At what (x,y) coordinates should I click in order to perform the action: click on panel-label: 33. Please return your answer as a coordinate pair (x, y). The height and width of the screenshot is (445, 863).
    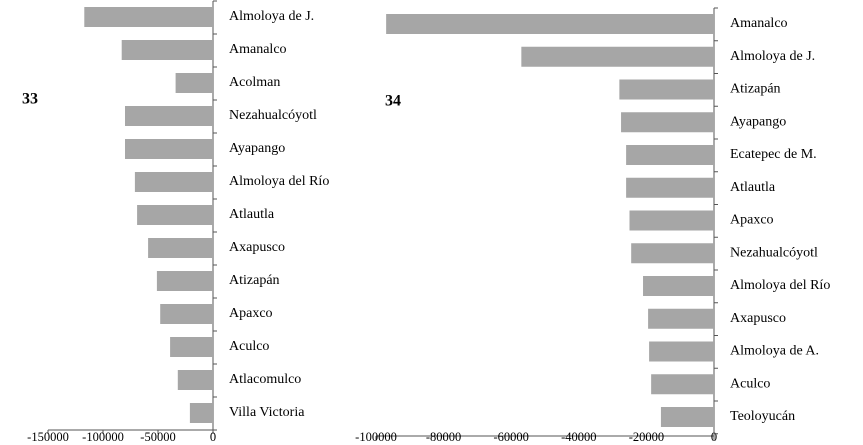
    Looking at the image, I should click on (30, 99).